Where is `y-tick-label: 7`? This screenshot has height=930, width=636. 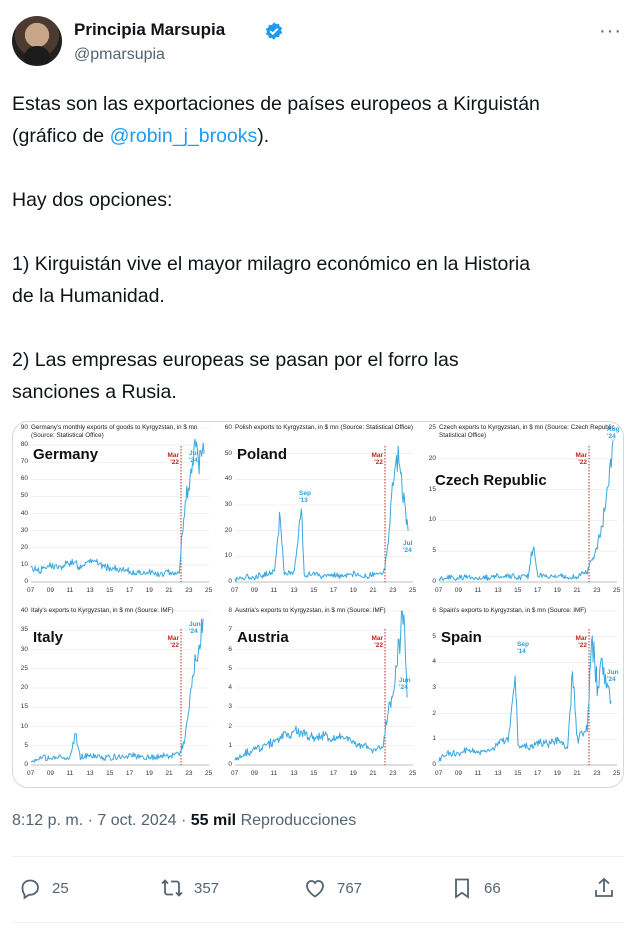
y-tick-label: 7 is located at coordinates (230, 630).